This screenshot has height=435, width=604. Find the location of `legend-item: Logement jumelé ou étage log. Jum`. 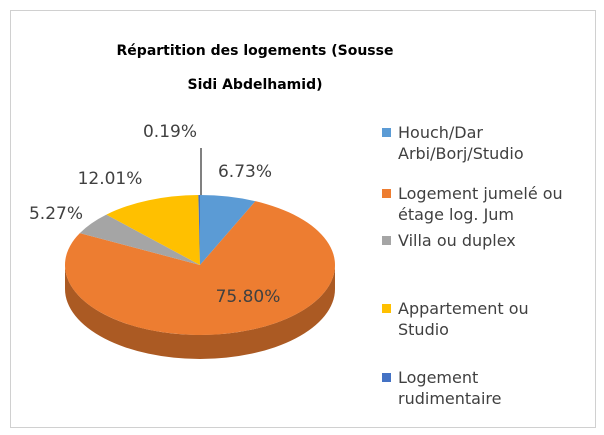

legend-item: Logement jumelé ou étage log. Jum is located at coordinates (482, 204).